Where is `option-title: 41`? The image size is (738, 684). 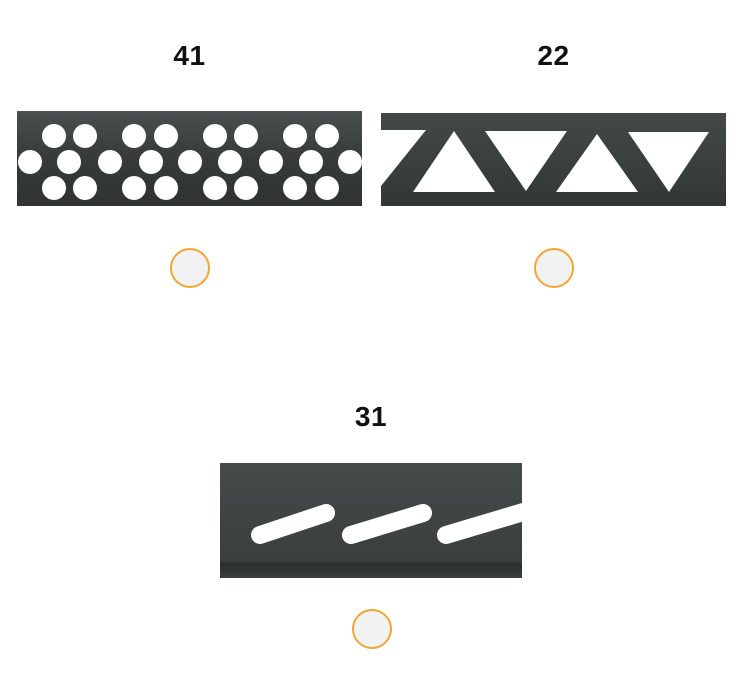
option-title: 41 is located at coordinates (189, 55).